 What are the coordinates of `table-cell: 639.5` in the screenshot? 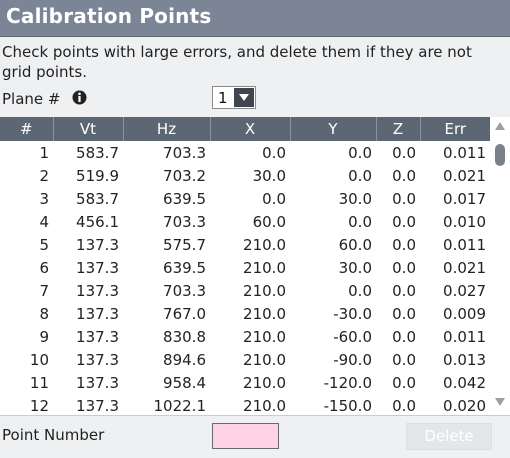 It's located at (184, 267).